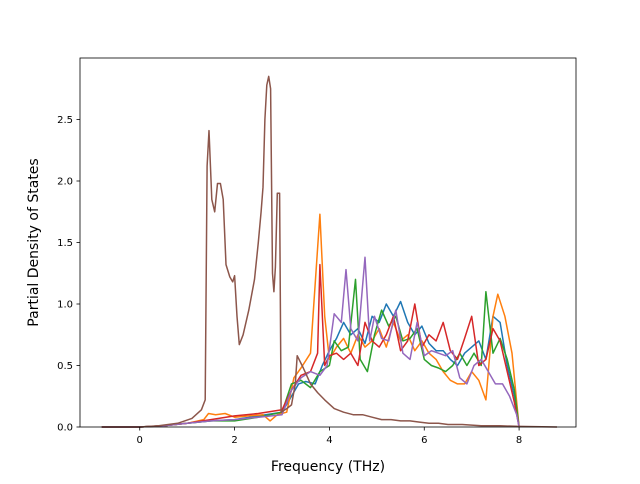  Describe the element at coordinates (65, 305) in the screenshot. I see `y-tick-label: 1.0` at that location.